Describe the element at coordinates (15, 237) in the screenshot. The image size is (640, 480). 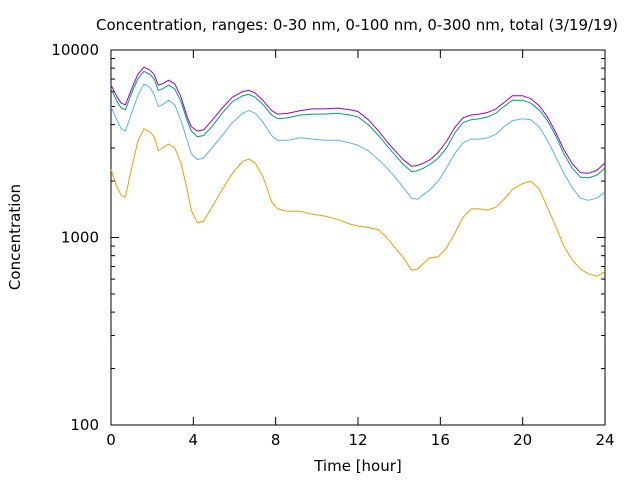
I see `y-axis-label: Concentration` at that location.